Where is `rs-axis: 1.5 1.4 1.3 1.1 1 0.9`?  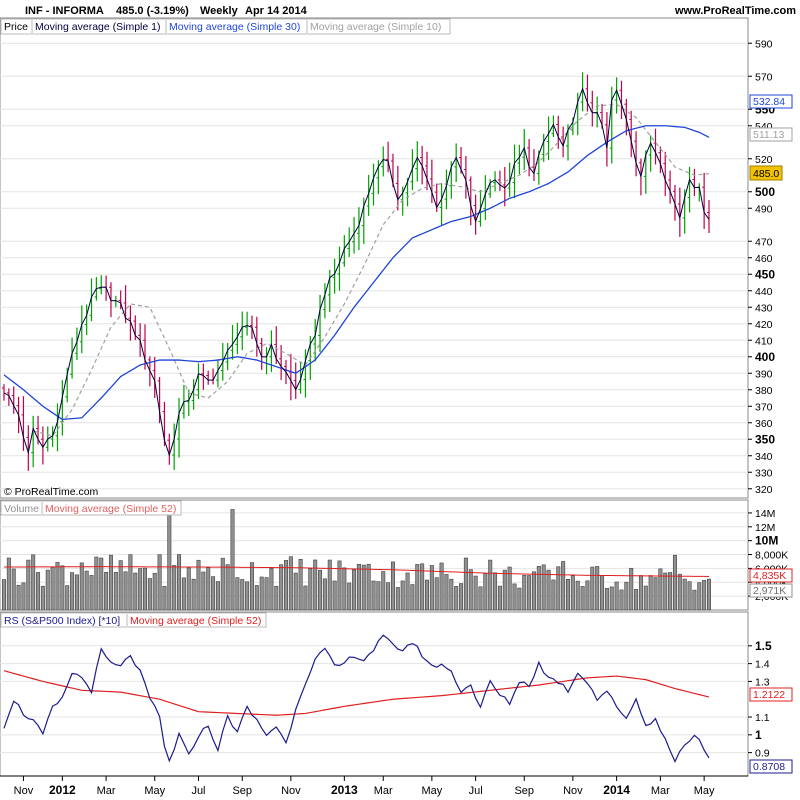 rs-axis: 1.5 1.4 1.3 1.1 1 0.9 is located at coordinates (760, 699).